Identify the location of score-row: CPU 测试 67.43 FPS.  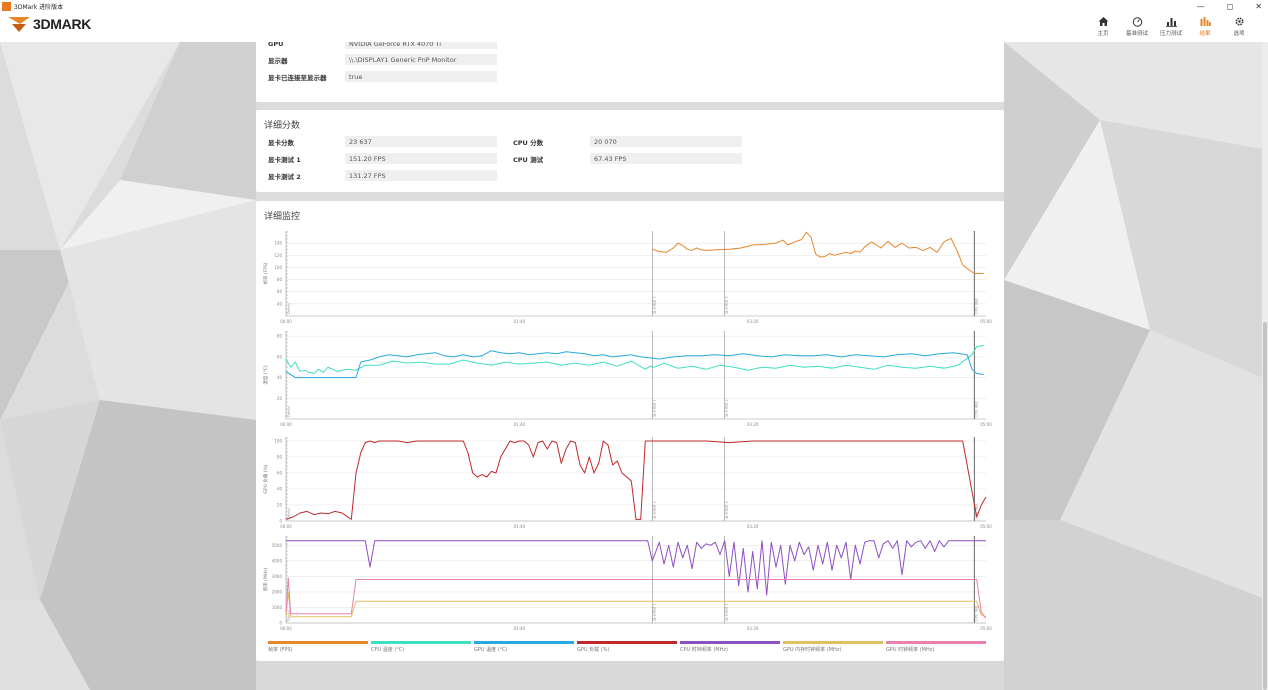
(627, 158).